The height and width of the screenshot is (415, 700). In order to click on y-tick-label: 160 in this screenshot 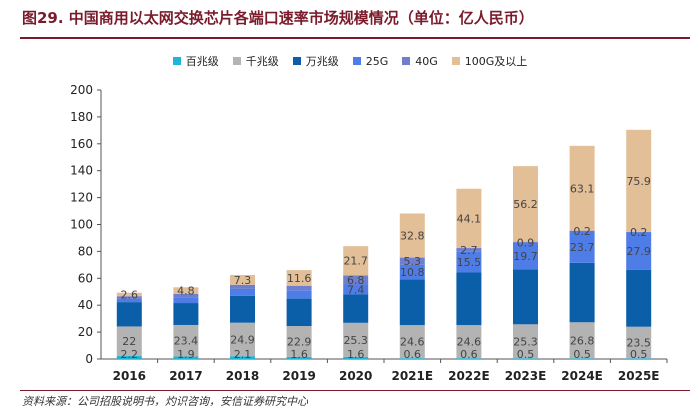, I will do `click(81, 144)`.